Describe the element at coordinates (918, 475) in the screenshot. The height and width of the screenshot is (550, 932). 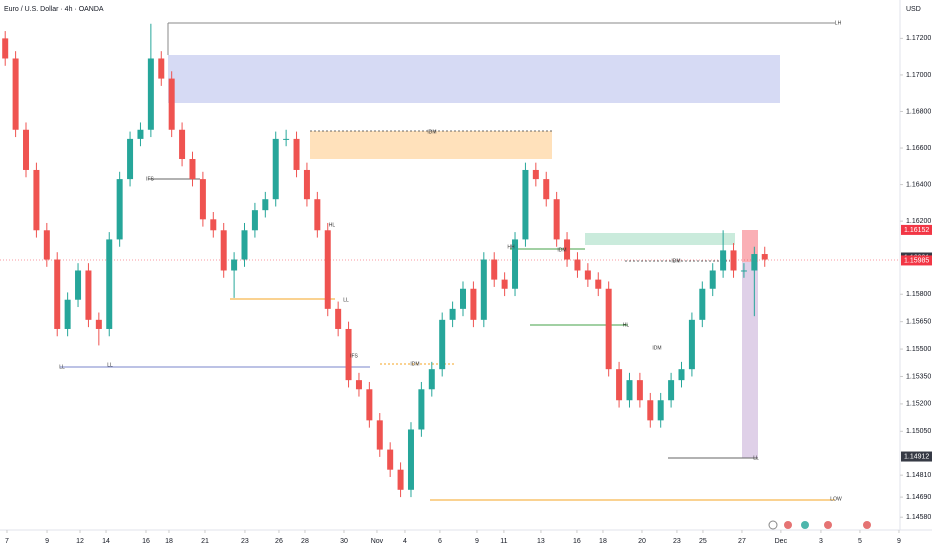
I see `y-tick-label: 1.14810` at that location.